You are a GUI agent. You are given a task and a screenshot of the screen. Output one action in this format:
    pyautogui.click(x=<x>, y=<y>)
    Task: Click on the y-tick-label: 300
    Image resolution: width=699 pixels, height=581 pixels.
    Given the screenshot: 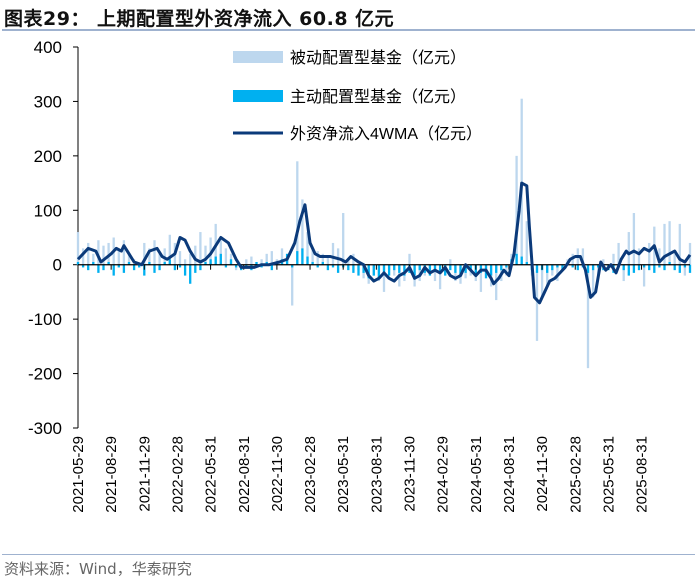 What is the action you would take?
    pyautogui.click(x=48, y=101)
    